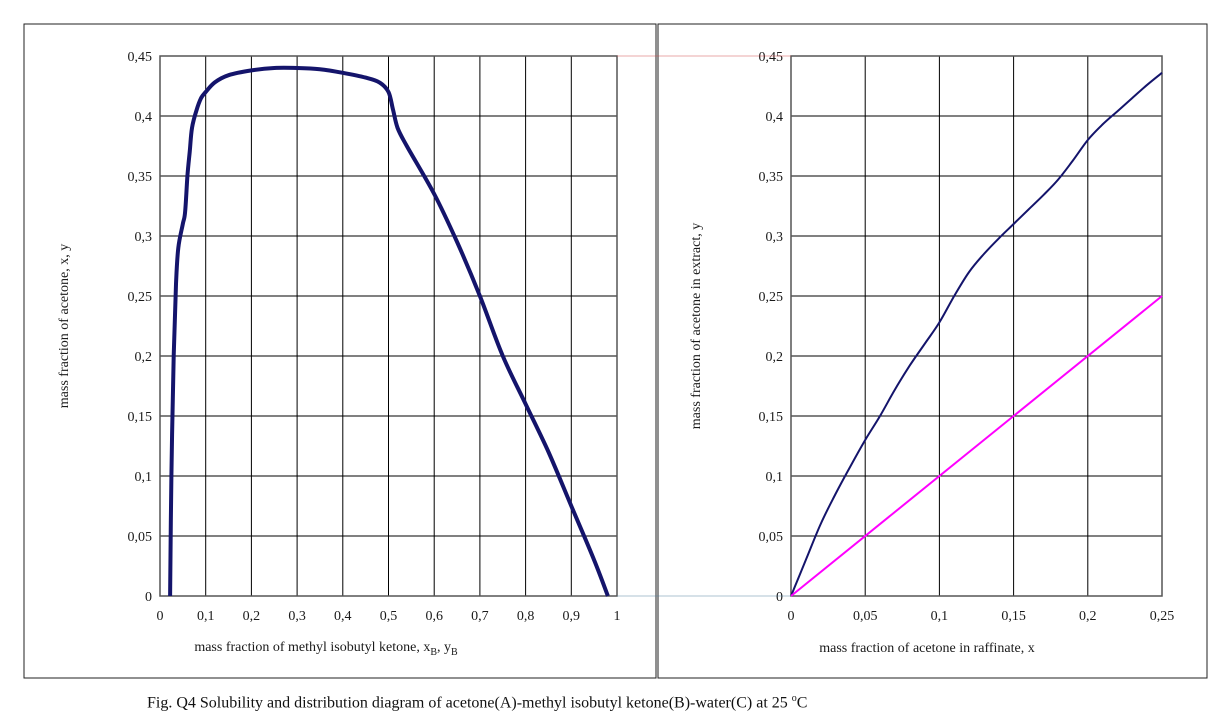  What do you see at coordinates (1013, 616) in the screenshot?
I see `x-tick-label: 0,15` at bounding box center [1013, 616].